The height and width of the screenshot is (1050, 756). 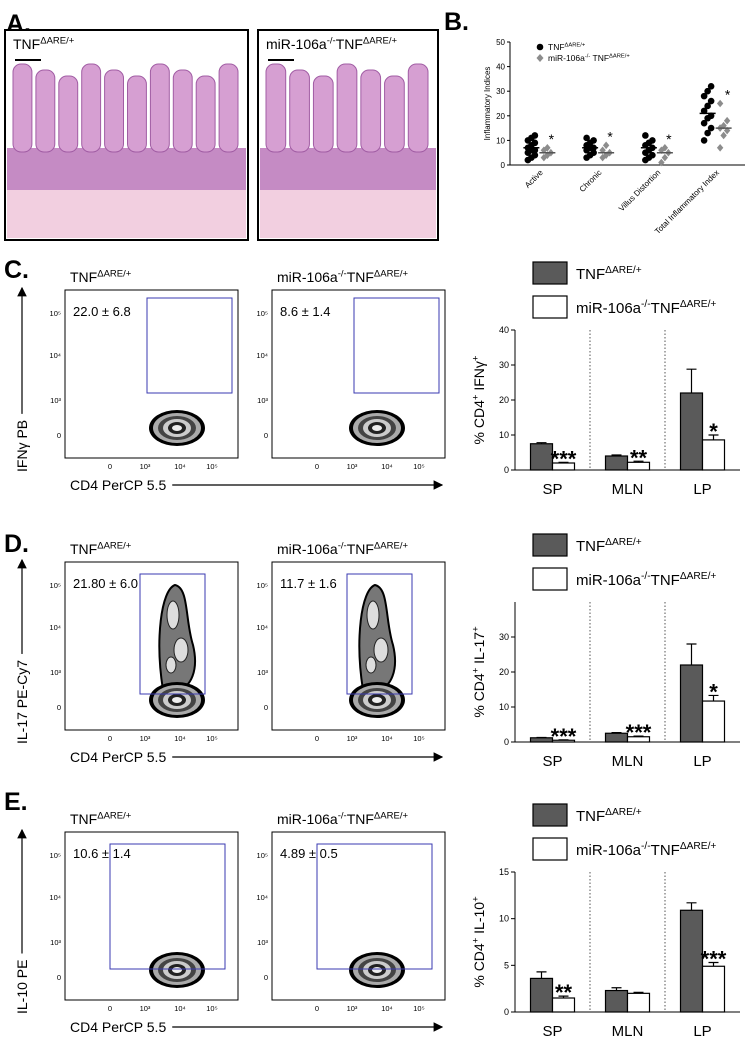 I want to click on crypt-layer, so click(x=348, y=169).